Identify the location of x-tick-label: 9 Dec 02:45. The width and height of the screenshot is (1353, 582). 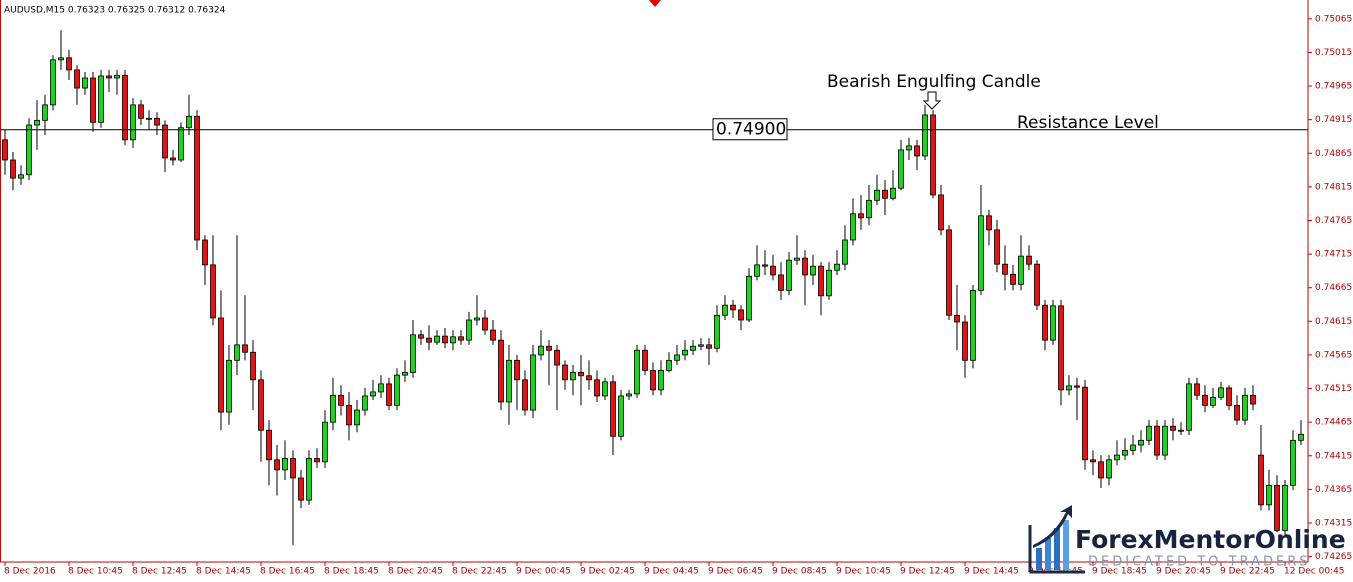
(607, 572).